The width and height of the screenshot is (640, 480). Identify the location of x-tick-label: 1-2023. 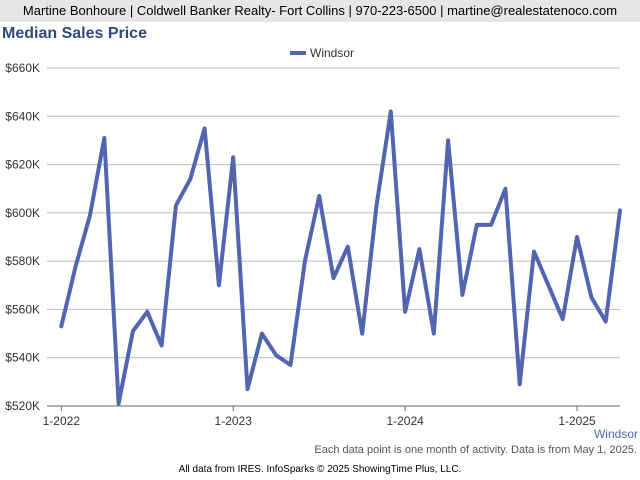
(234, 421).